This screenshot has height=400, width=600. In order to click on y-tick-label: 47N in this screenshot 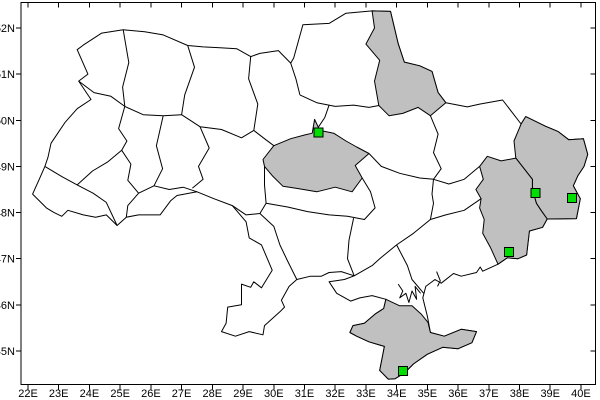, I will do `click(7, 260)`.